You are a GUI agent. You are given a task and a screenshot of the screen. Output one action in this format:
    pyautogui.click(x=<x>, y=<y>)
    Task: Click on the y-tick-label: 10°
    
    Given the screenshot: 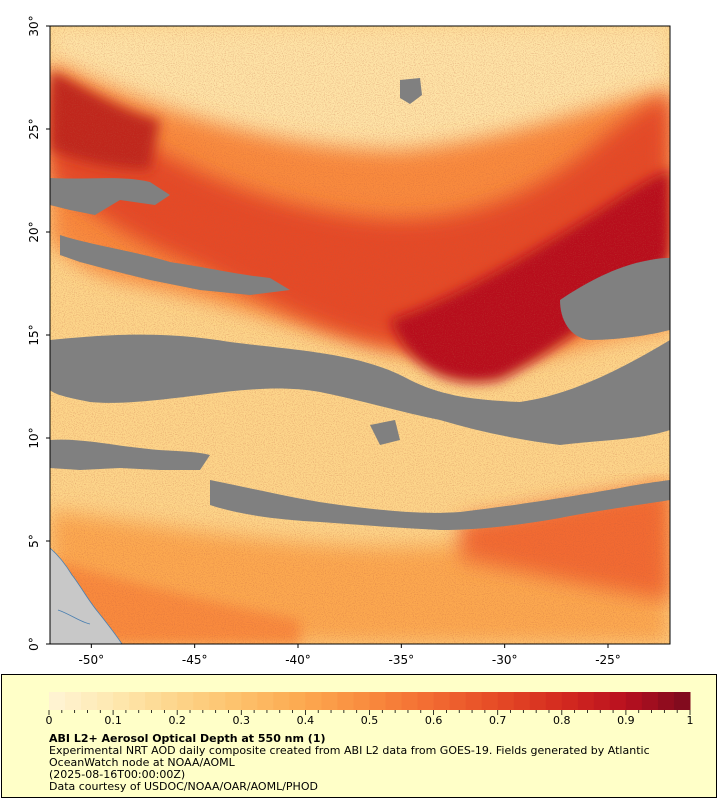 What is the action you would take?
    pyautogui.click(x=34, y=437)
    